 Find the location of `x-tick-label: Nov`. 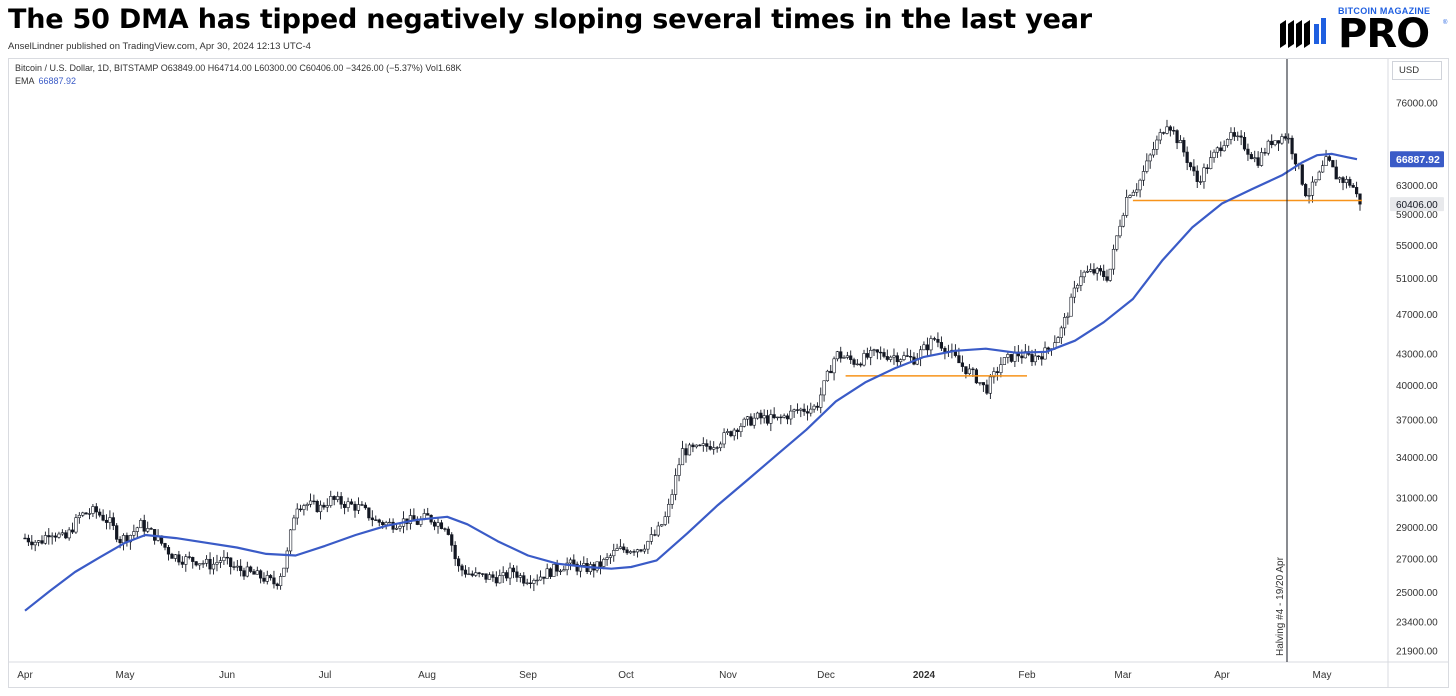

x-tick-label: Nov is located at coordinates (728, 675).